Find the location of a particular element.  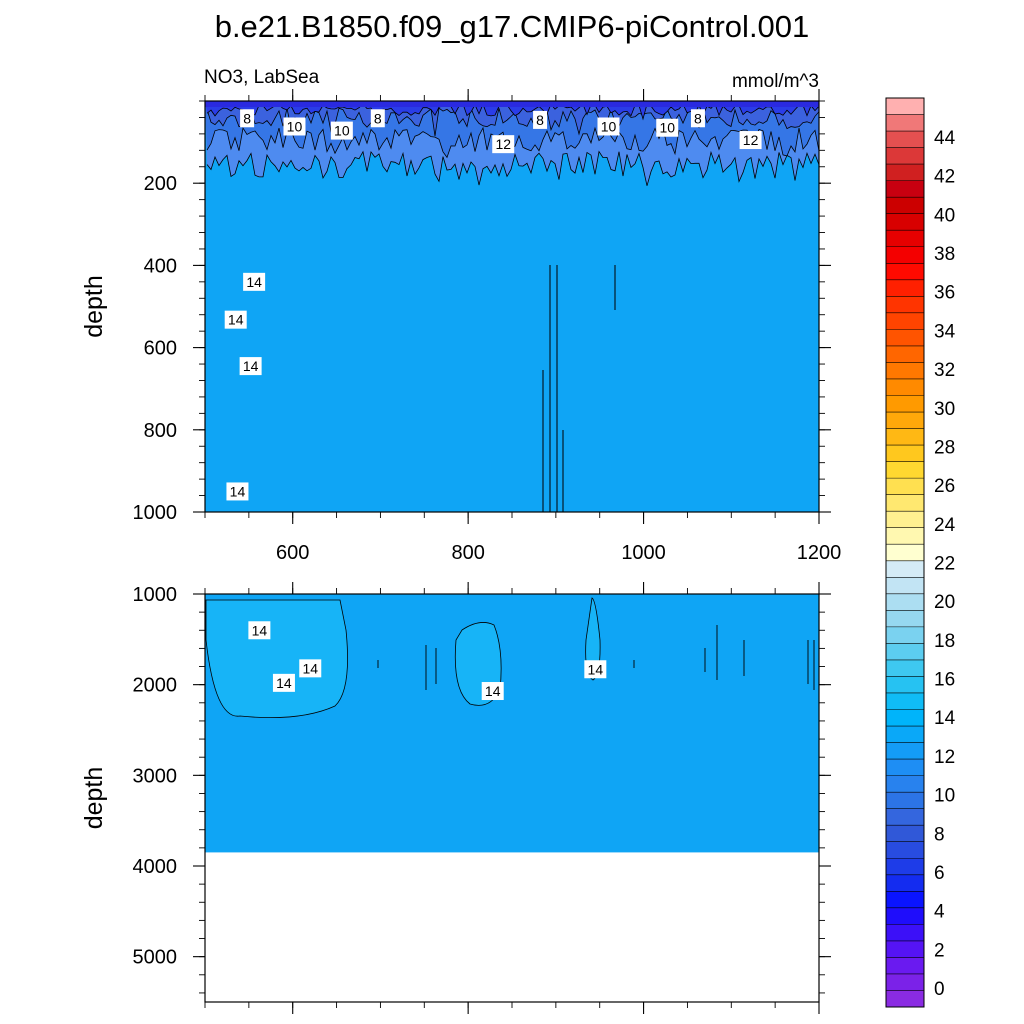

contour-label: 12 is located at coordinates (503, 144).